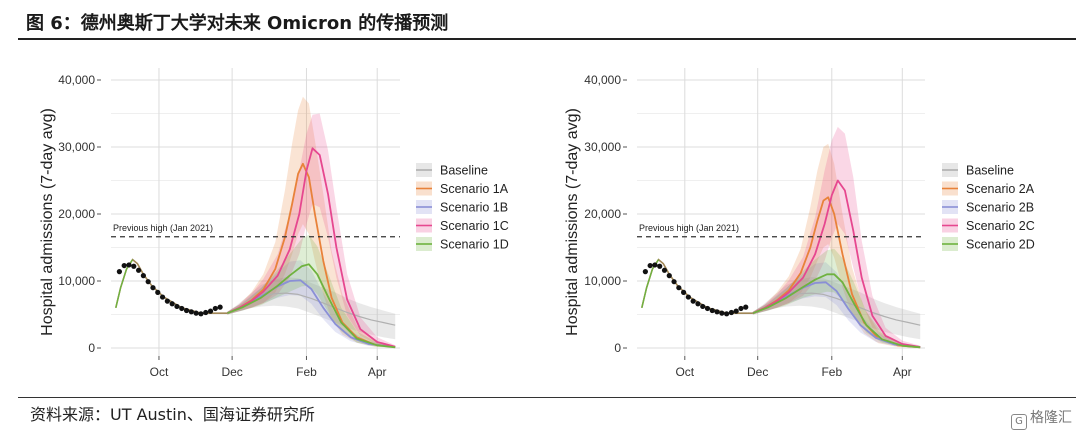 The height and width of the screenshot is (436, 1080). I want to click on legend-label: Scenario 2B, so click(1000, 208).